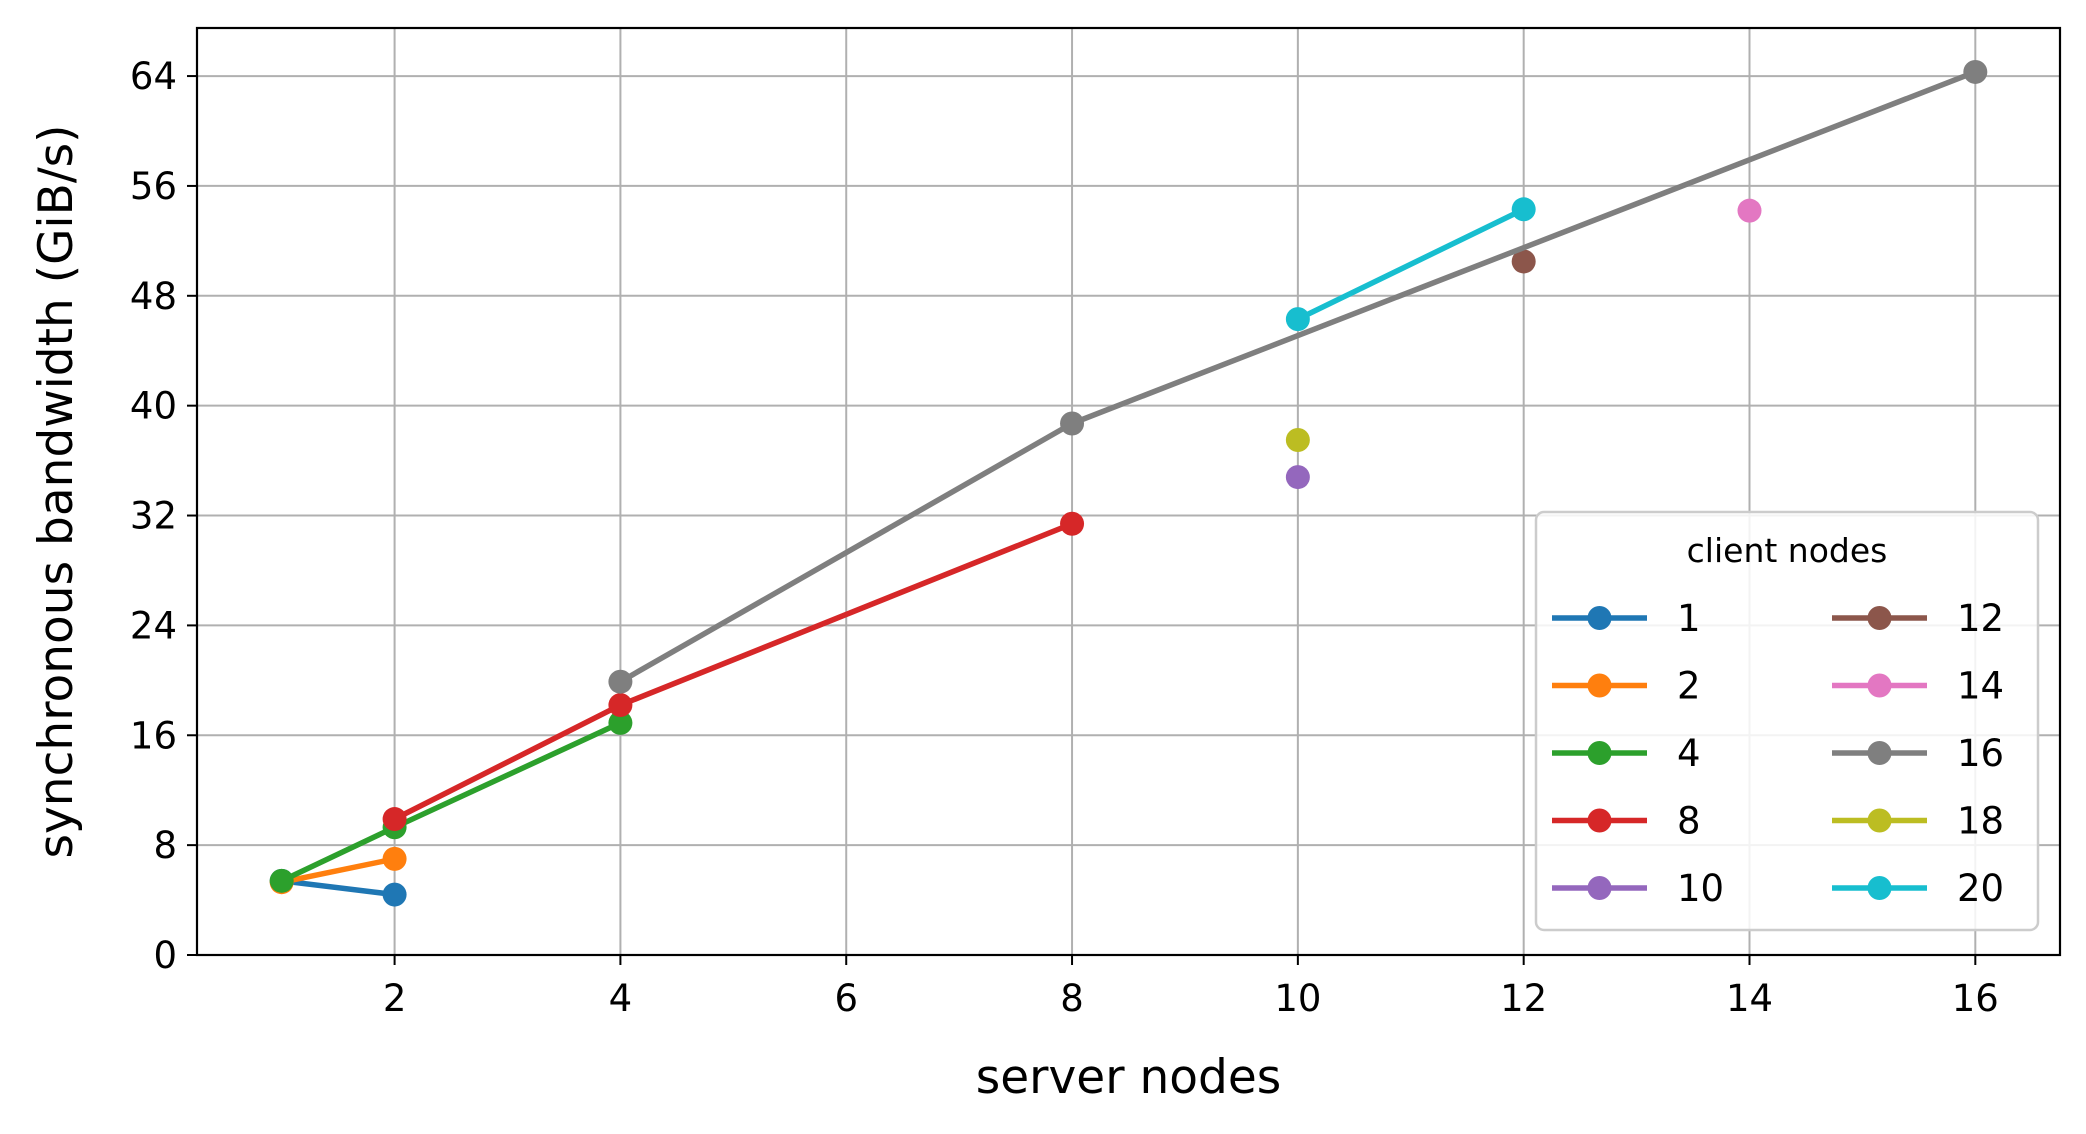 This screenshot has width=2086, height=1134. What do you see at coordinates (1072, 998) in the screenshot?
I see `x-tick-label-3: 8` at bounding box center [1072, 998].